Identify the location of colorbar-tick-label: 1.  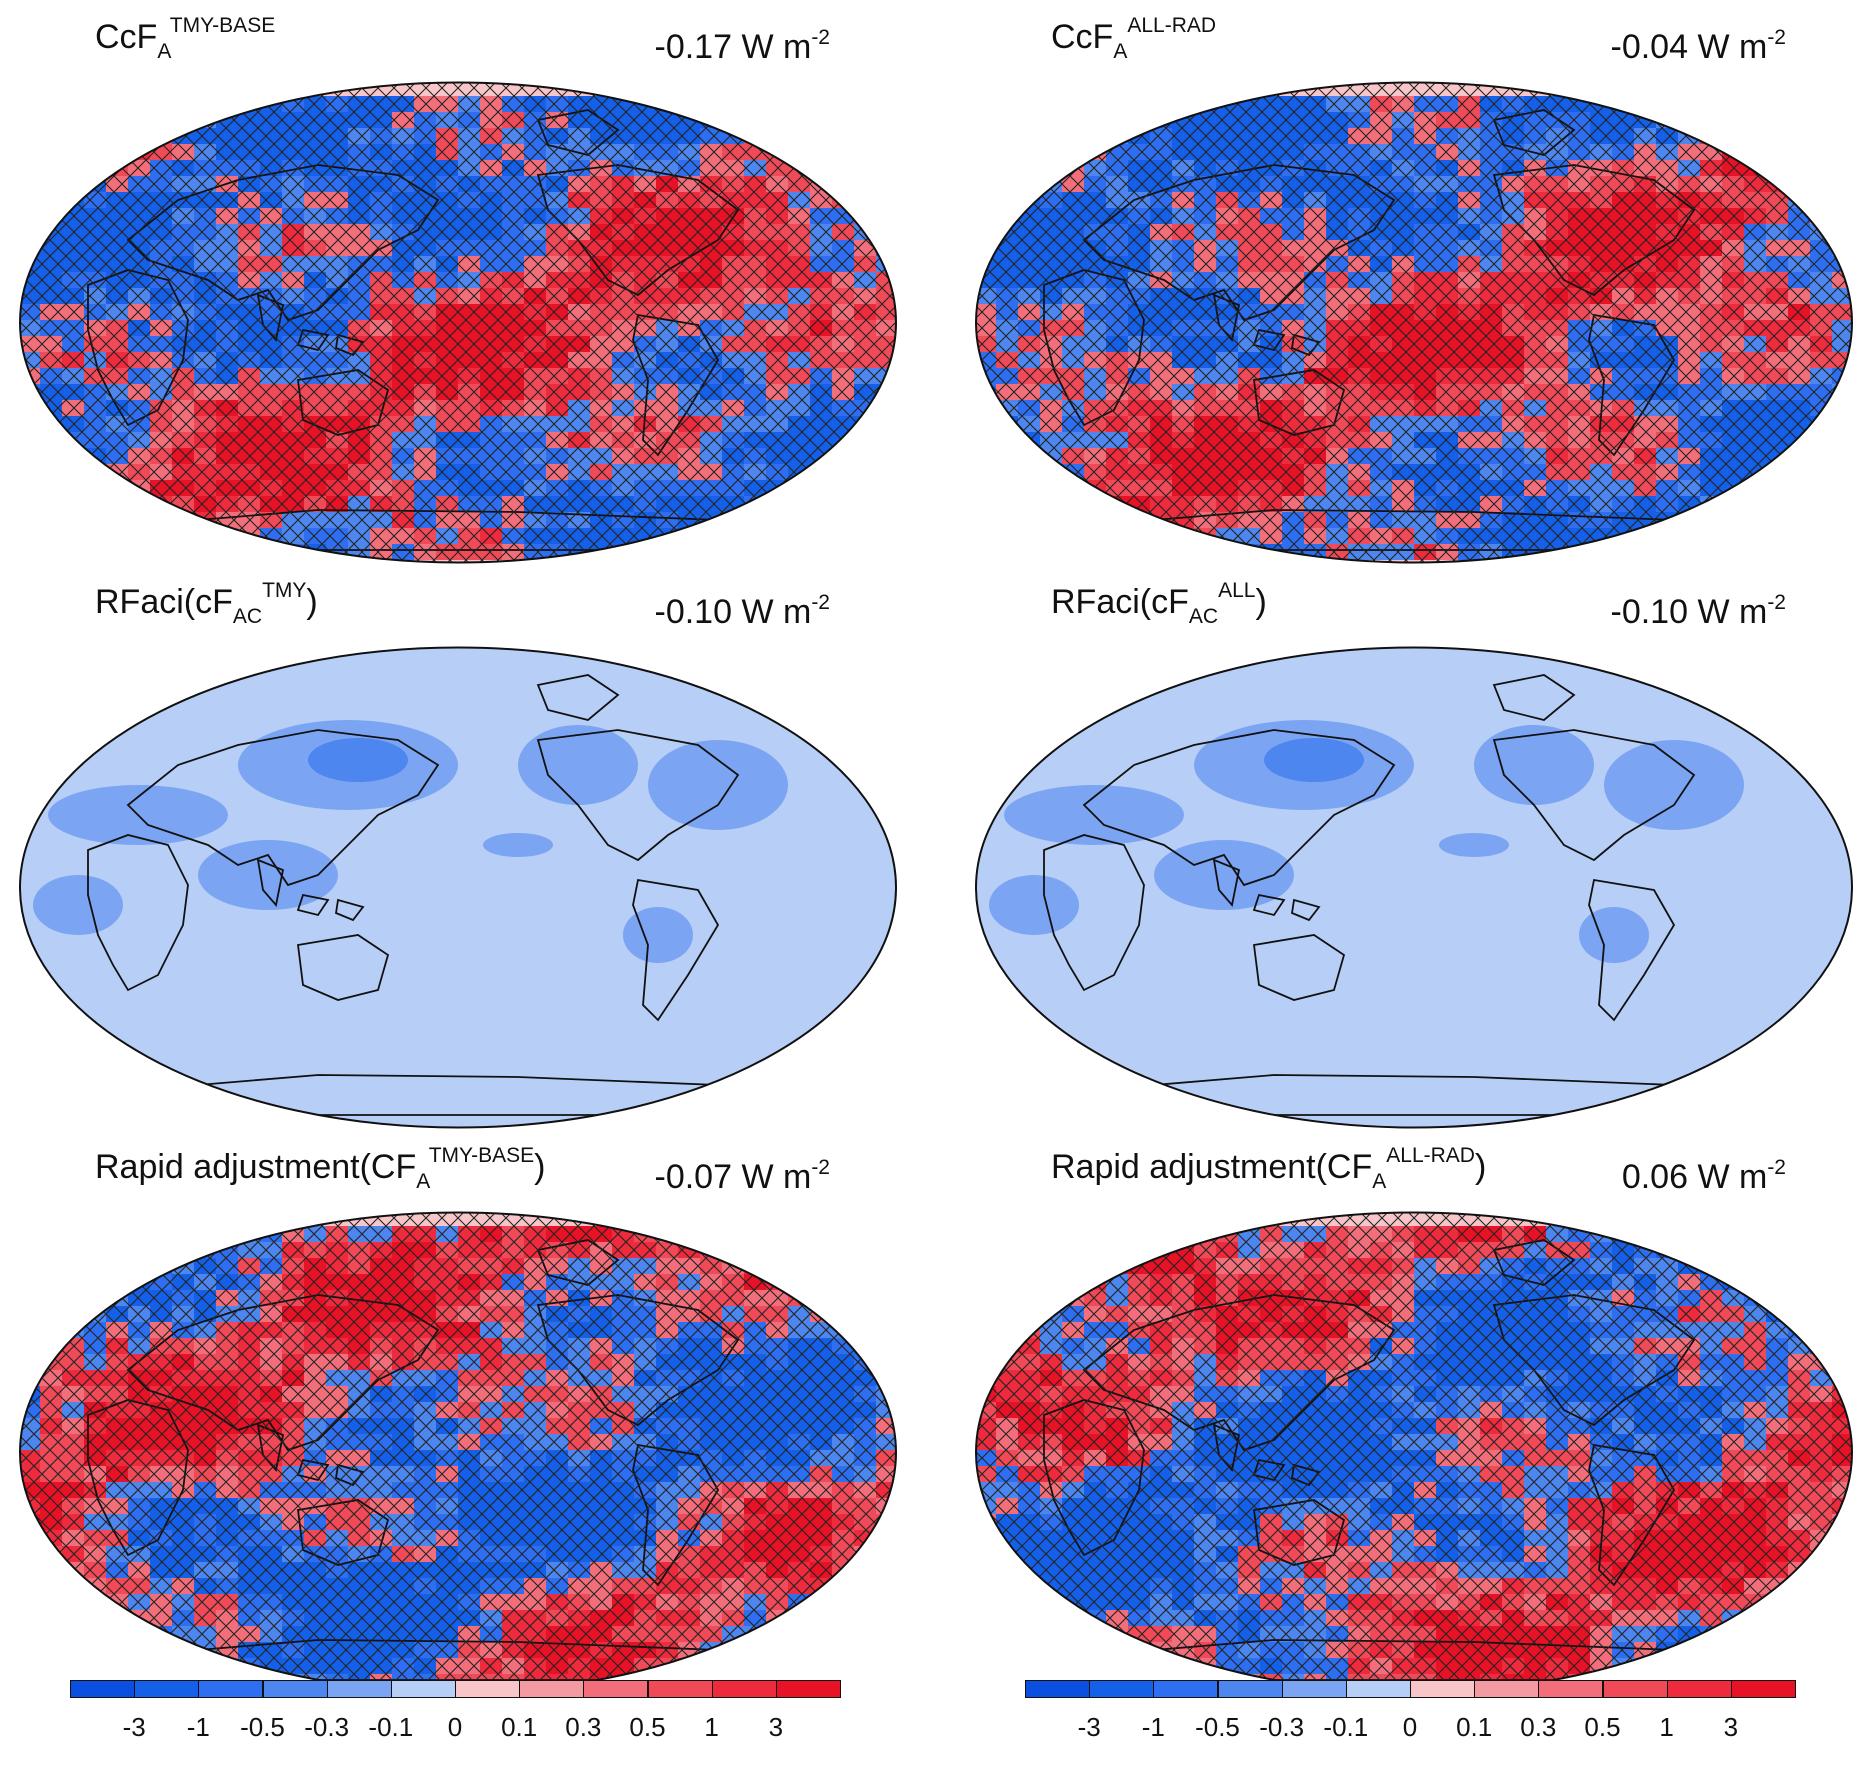
(1666, 1727).